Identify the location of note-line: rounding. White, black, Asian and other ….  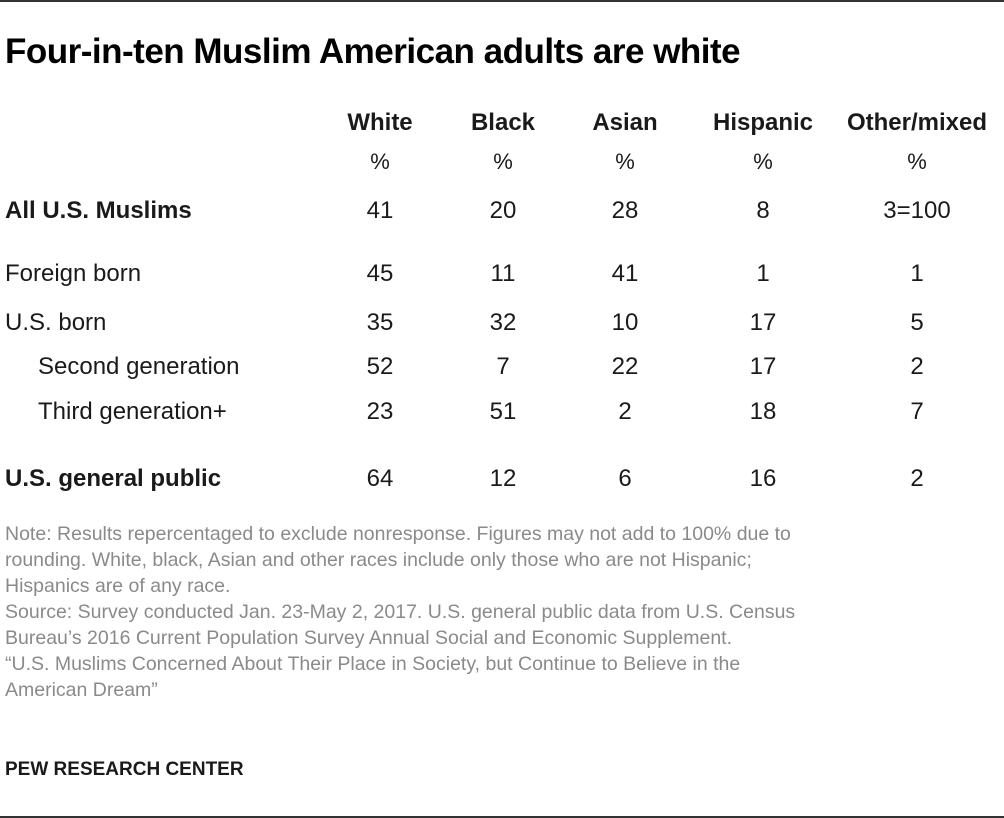
(378, 560).